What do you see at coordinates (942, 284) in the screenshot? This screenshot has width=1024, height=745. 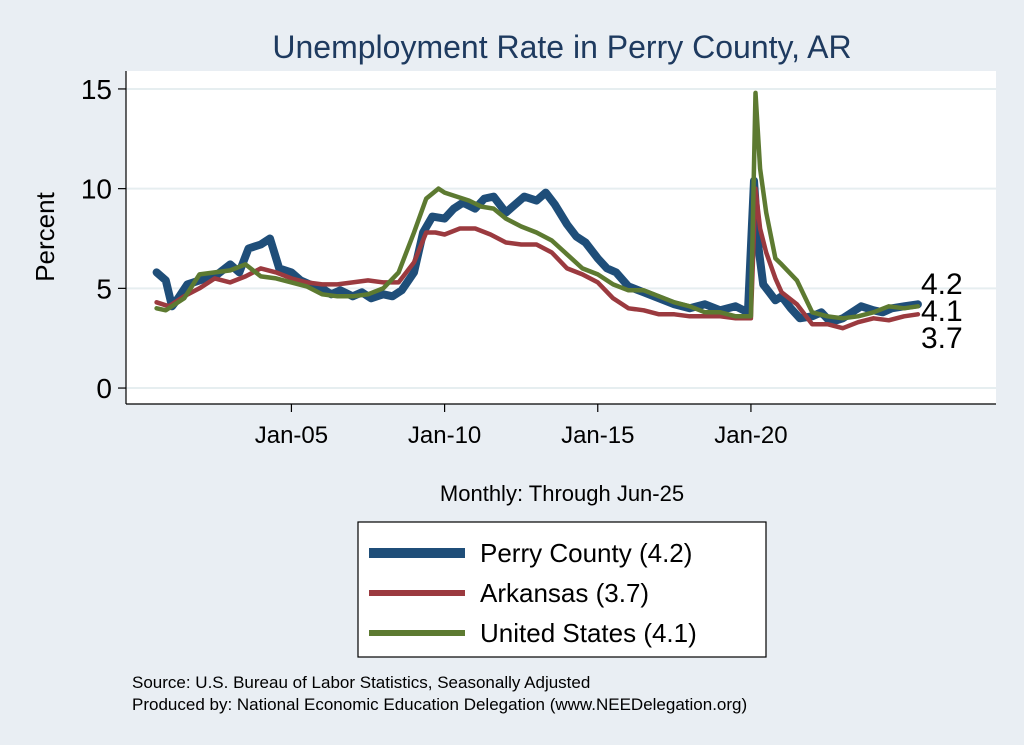 I see `end-label-perry: 4.2` at bounding box center [942, 284].